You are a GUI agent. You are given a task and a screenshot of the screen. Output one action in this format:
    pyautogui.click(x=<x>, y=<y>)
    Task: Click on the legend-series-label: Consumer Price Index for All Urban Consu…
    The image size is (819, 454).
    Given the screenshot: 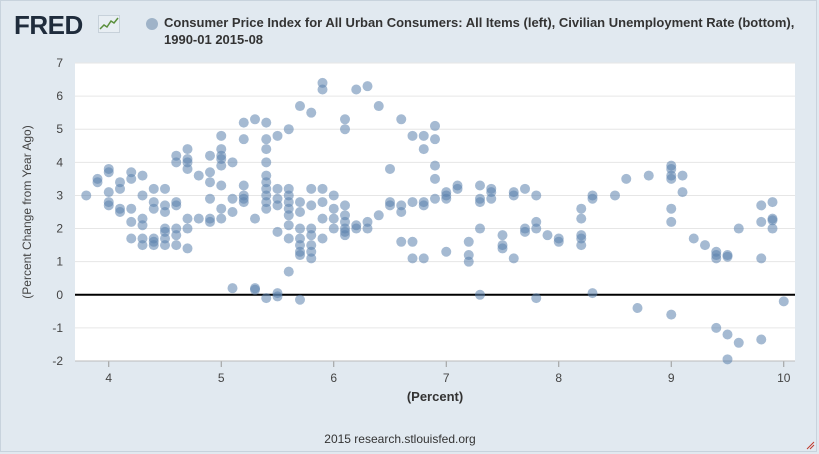 What is the action you would take?
    pyautogui.click(x=479, y=31)
    